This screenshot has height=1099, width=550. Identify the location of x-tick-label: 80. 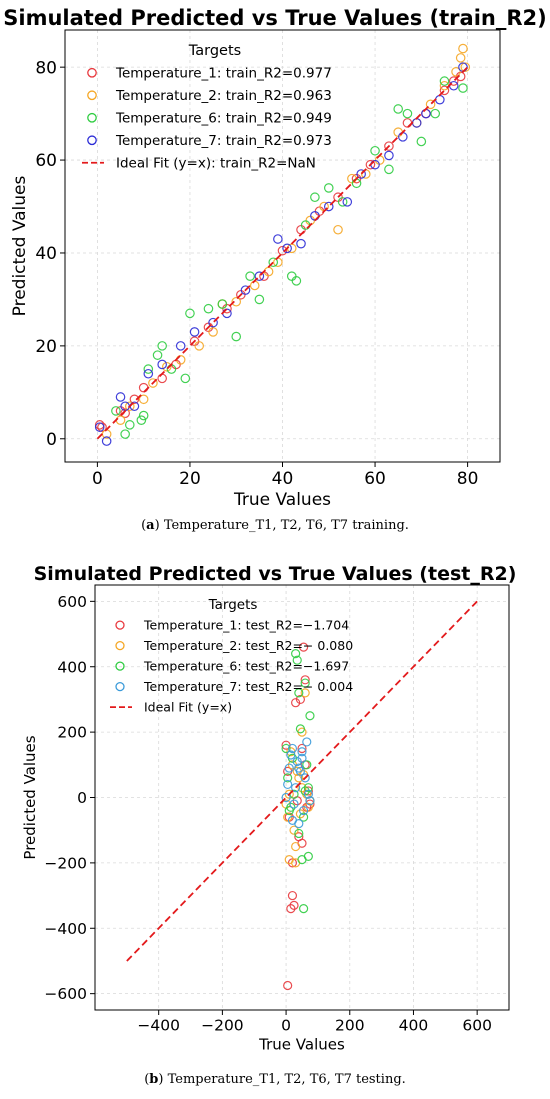
(468, 479).